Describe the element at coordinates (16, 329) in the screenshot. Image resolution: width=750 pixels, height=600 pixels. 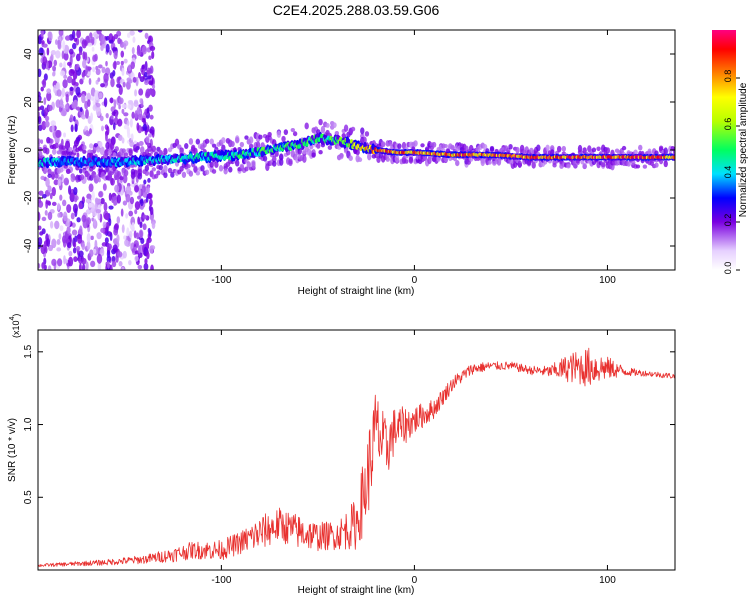
I see `snr-scale-base: (x10` at that location.